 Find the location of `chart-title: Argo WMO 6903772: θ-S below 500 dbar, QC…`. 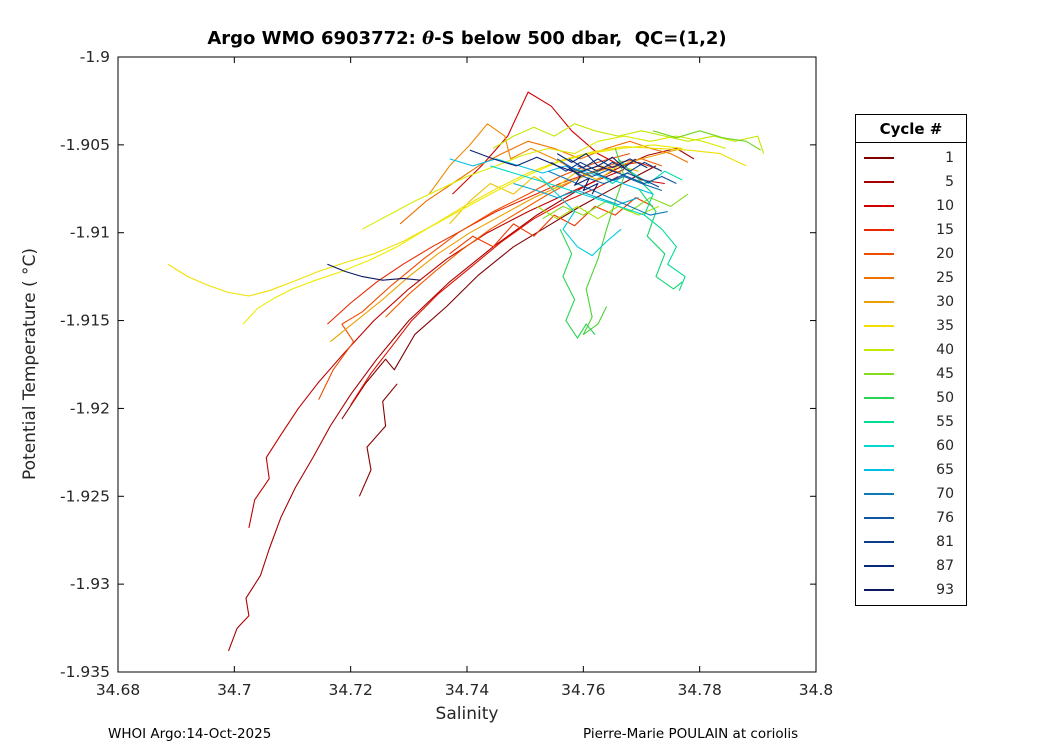

chart-title: Argo WMO 6903772: θ-S below 500 dbar, QC… is located at coordinates (467, 38).